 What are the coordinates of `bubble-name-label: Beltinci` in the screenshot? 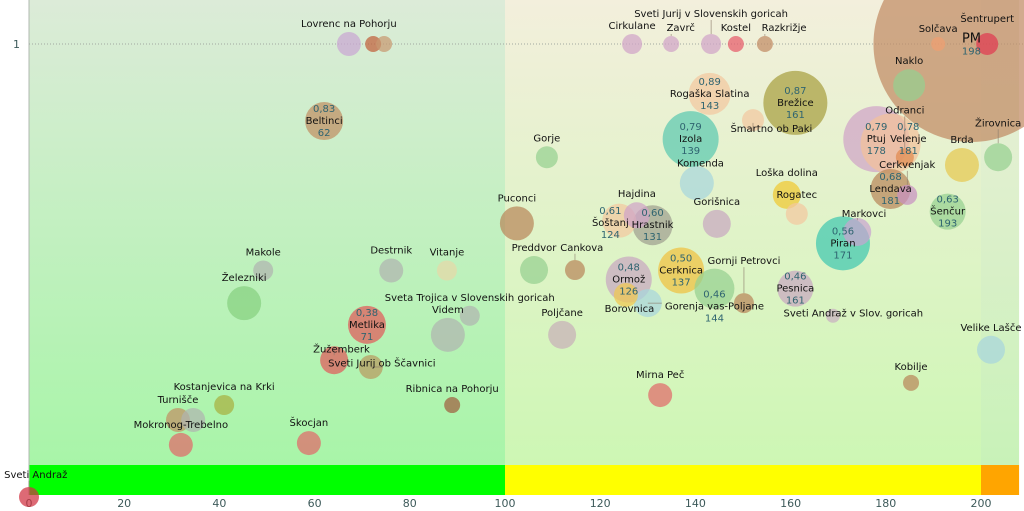 It's located at (324, 121).